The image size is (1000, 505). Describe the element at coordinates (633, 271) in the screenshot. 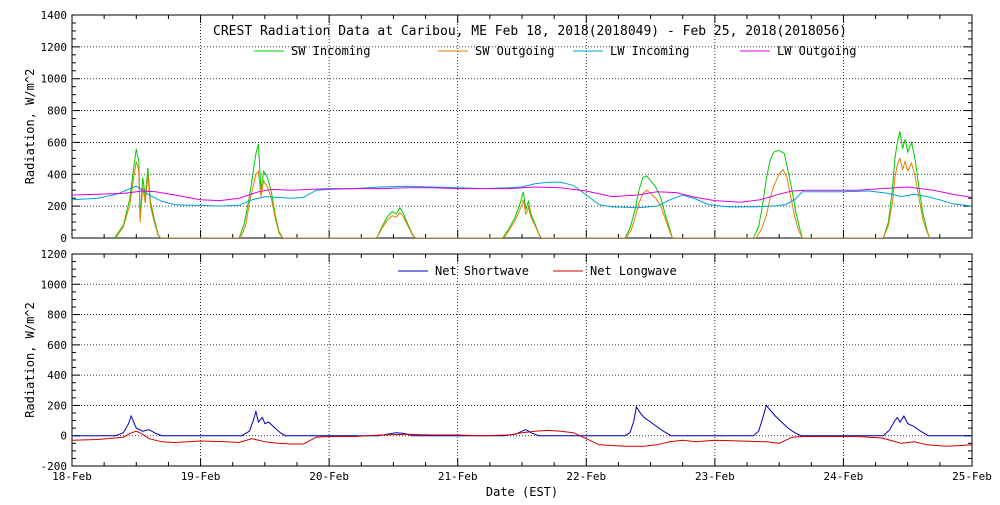

I see `legend-label: Net Longwave` at that location.